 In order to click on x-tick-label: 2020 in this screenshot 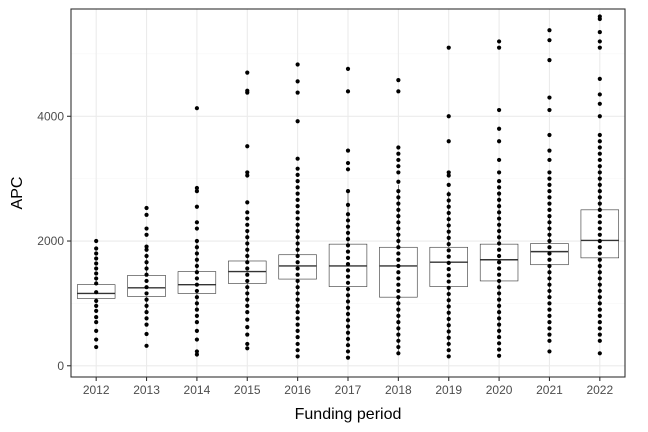, I will do `click(499, 390)`.